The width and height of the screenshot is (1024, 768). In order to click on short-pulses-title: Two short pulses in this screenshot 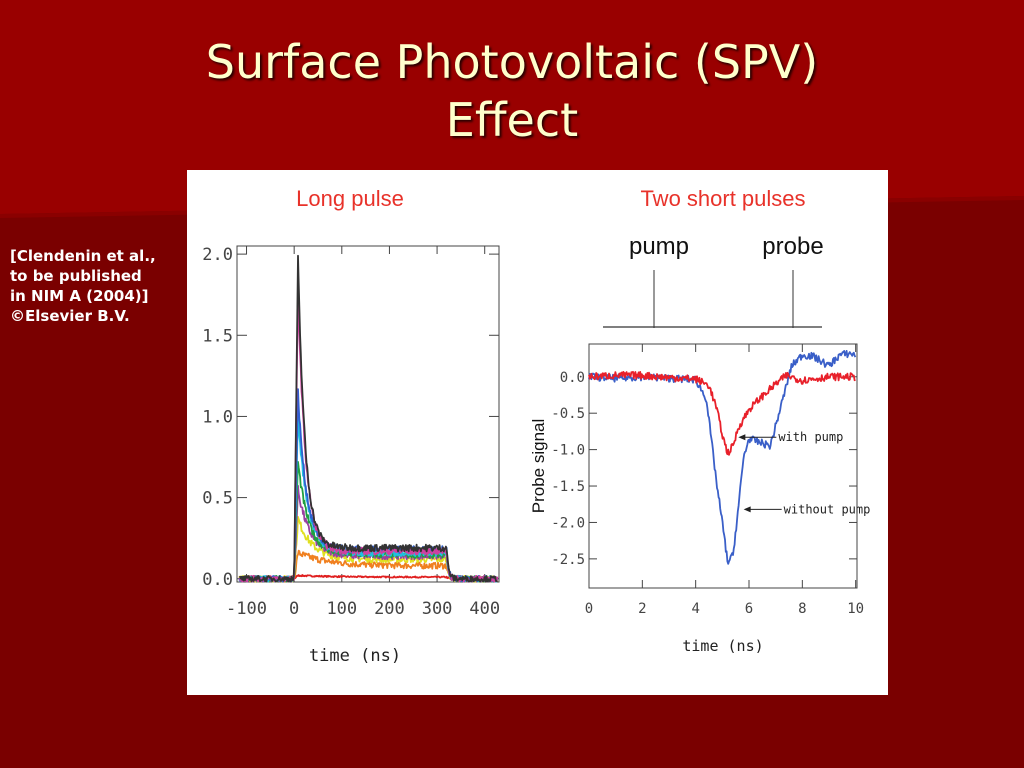, I will do `click(722, 198)`.